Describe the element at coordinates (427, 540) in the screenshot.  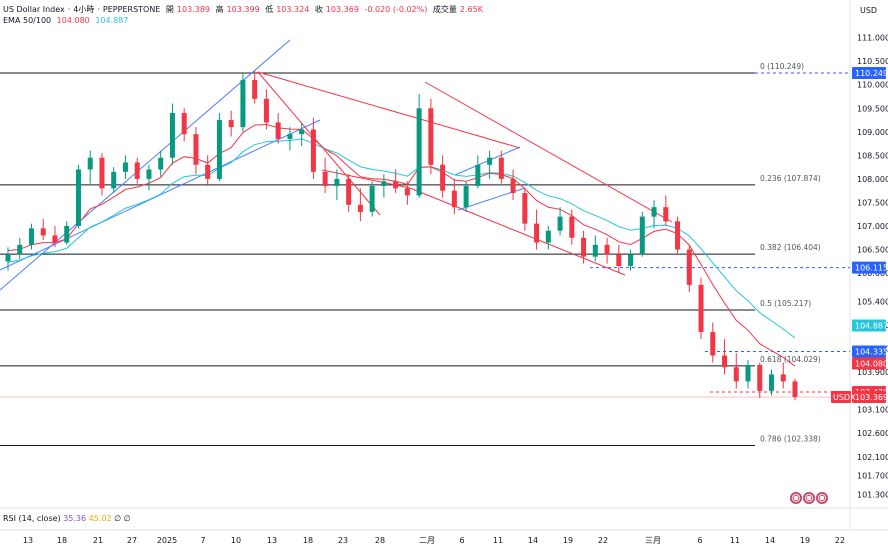
I see `time-tick-label: 二月` at that location.